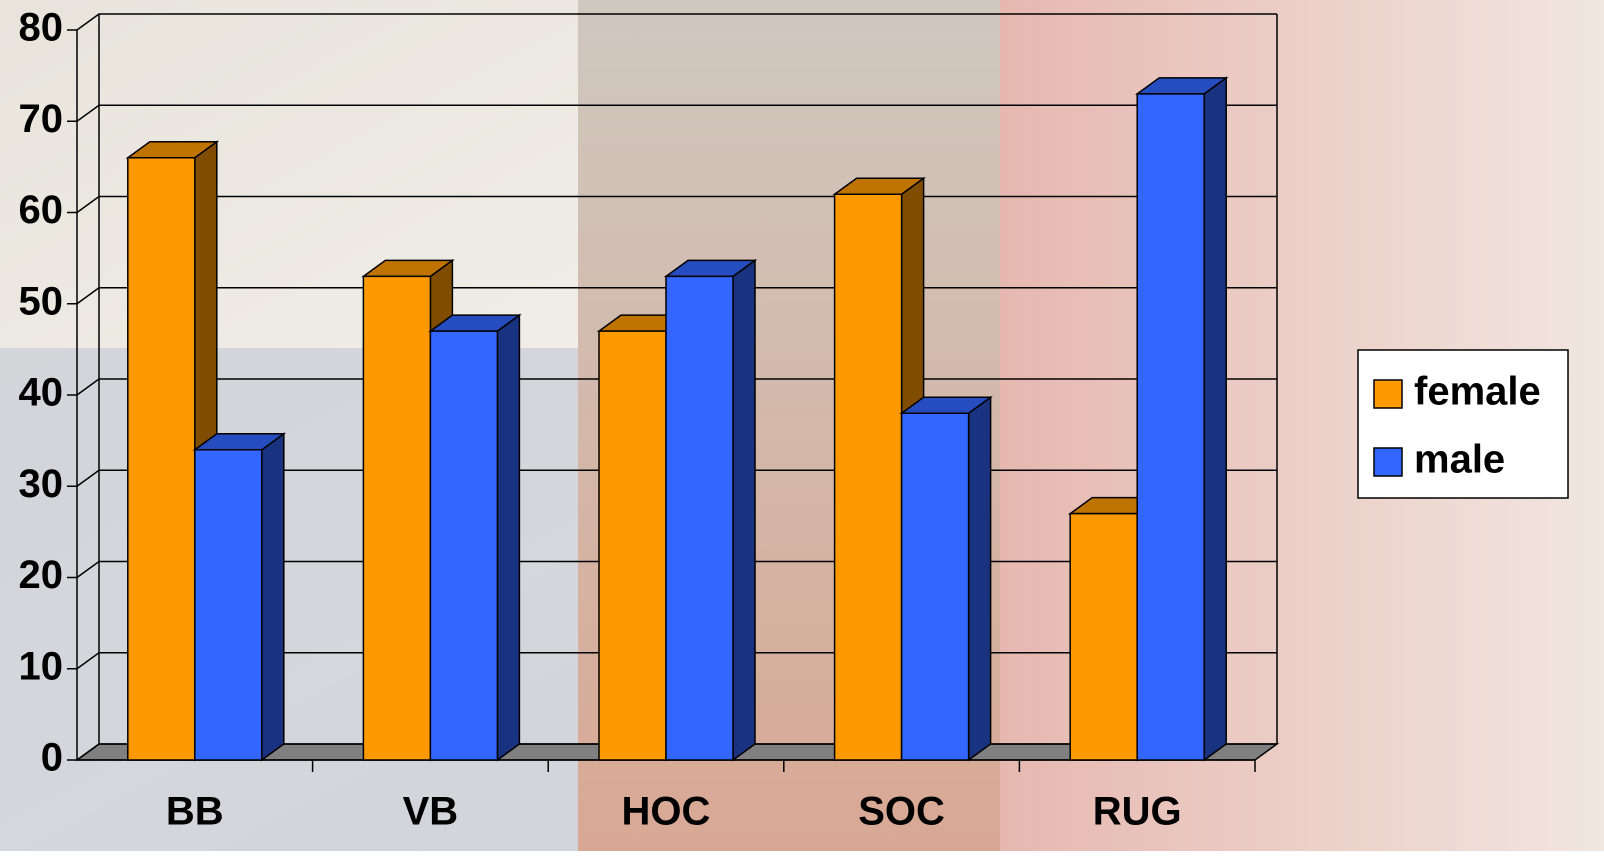 This screenshot has width=1604, height=856. Describe the element at coordinates (41, 666) in the screenshot. I see `y-tick-label: 10` at that location.